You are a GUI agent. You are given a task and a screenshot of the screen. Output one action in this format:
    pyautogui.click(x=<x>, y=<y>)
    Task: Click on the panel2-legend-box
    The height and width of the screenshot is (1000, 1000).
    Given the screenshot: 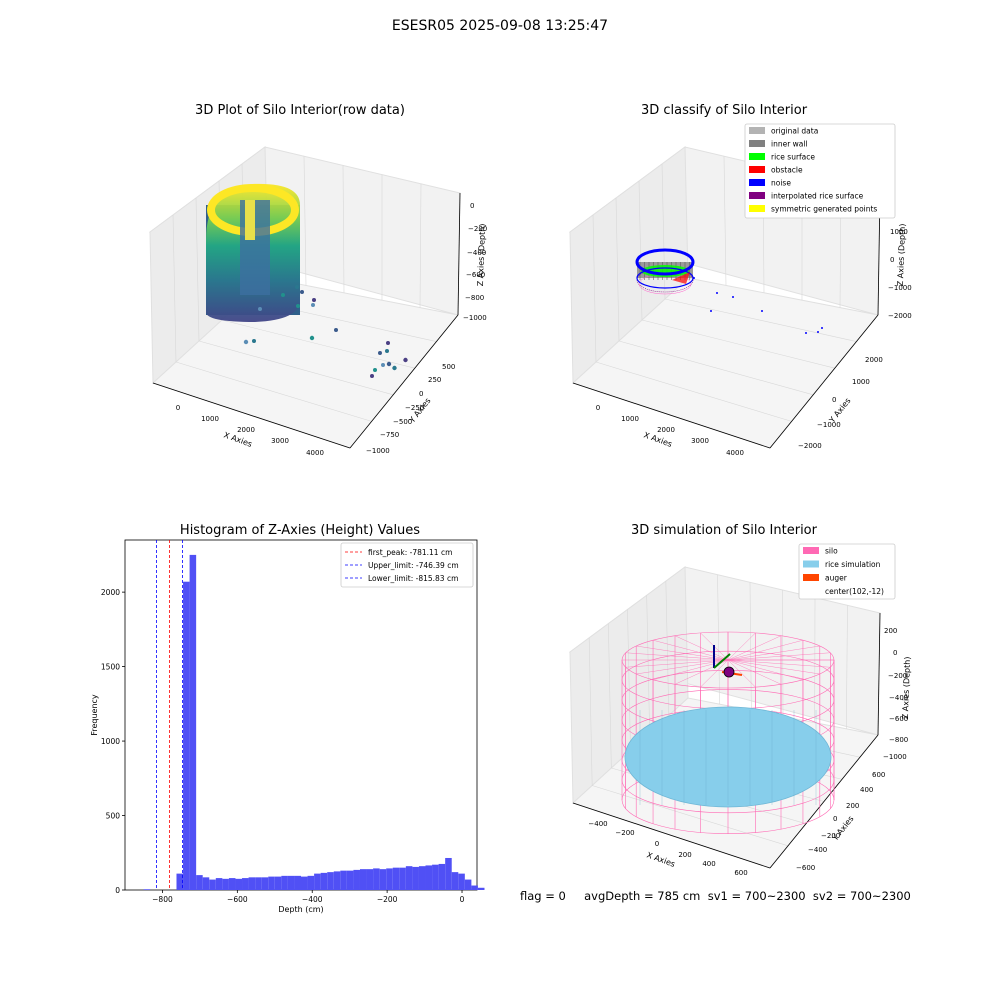 What is the action you would take?
    pyautogui.click(x=820, y=171)
    